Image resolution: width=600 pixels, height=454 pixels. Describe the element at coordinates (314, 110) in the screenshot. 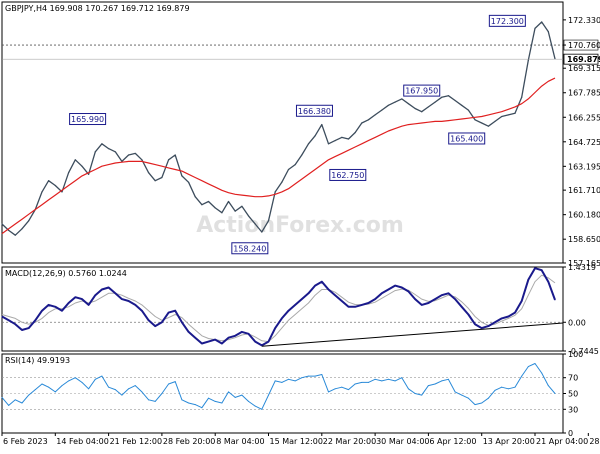

I see `annotation-box` at that location.